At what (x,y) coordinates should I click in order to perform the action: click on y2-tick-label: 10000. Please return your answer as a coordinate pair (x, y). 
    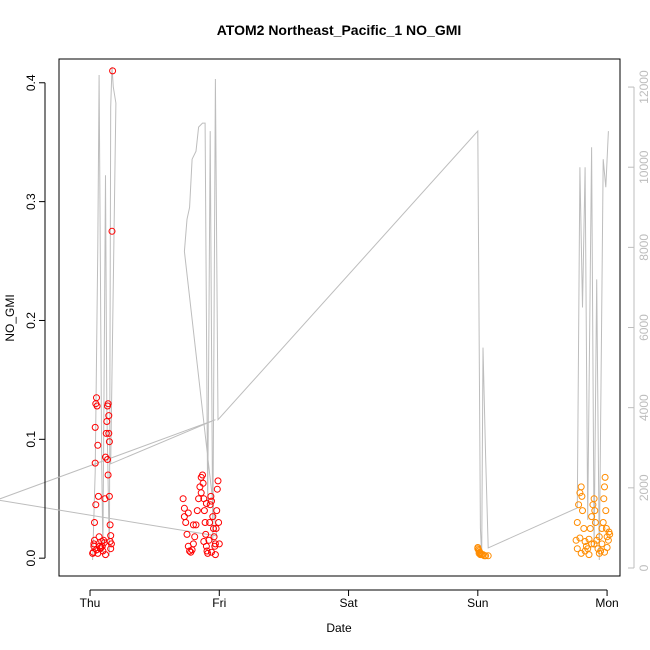
    Looking at the image, I should click on (643, 167).